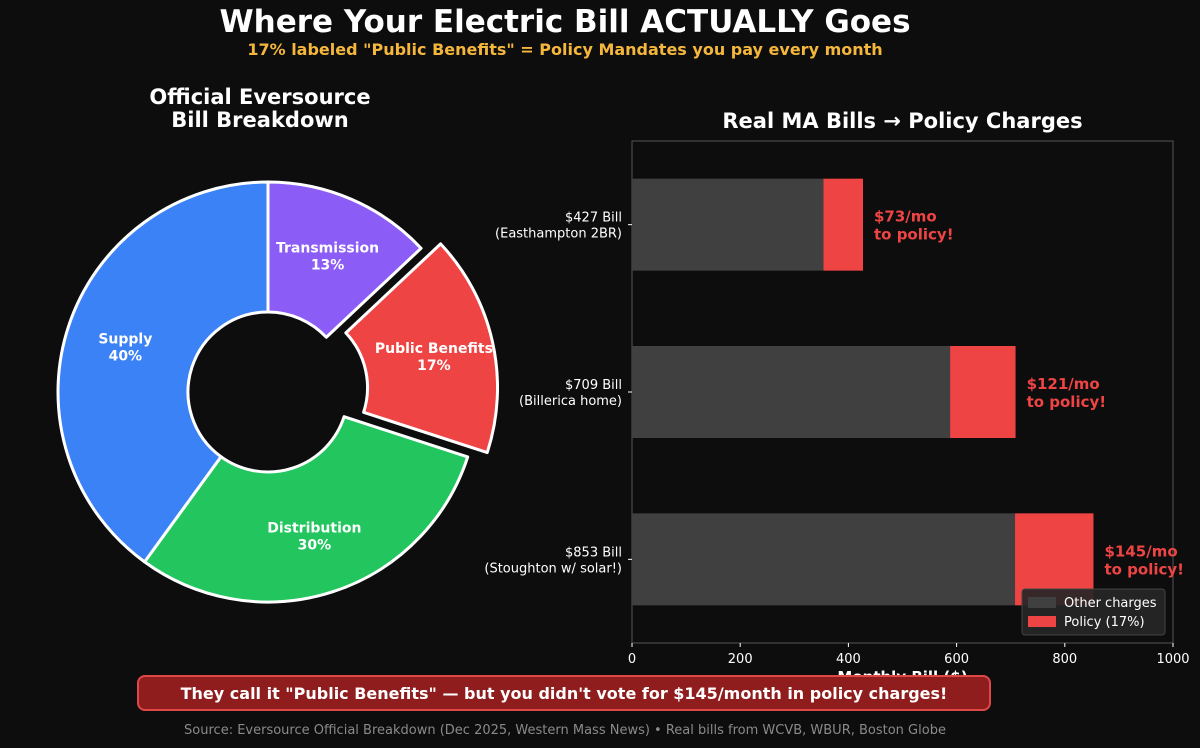 Image resolution: width=1200 pixels, height=748 pixels. Describe the element at coordinates (306, 509) in the screenshot. I see `pie-slice-distribution` at that location.